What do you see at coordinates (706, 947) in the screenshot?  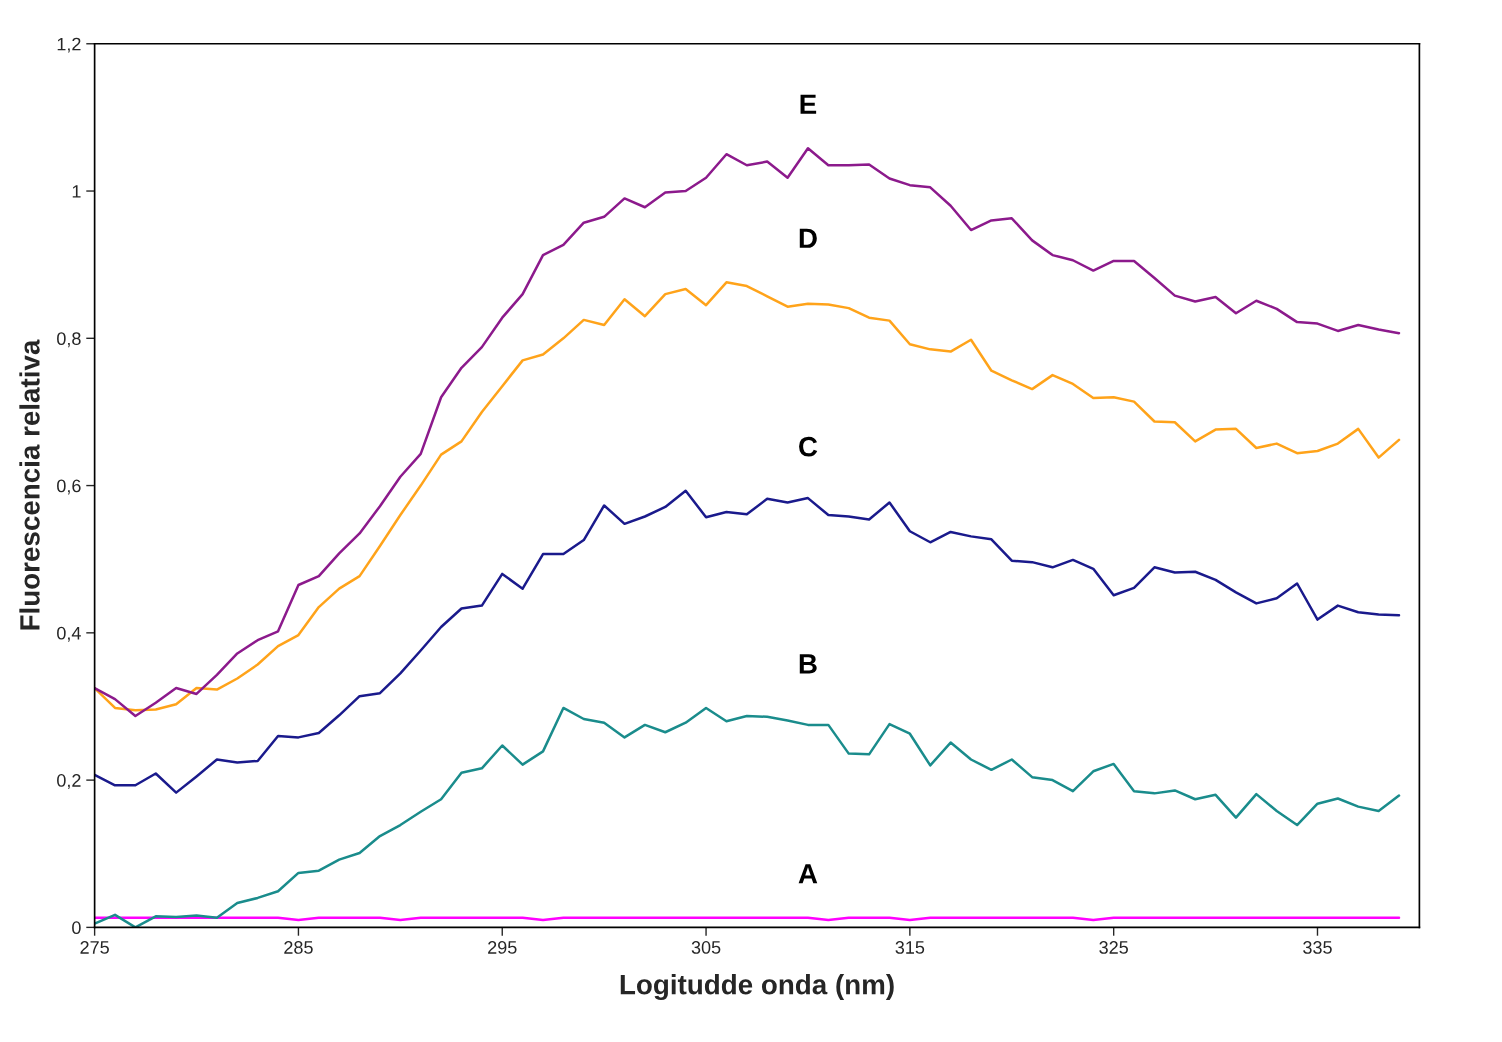 I see `x-tick-label: 305` at bounding box center [706, 947].